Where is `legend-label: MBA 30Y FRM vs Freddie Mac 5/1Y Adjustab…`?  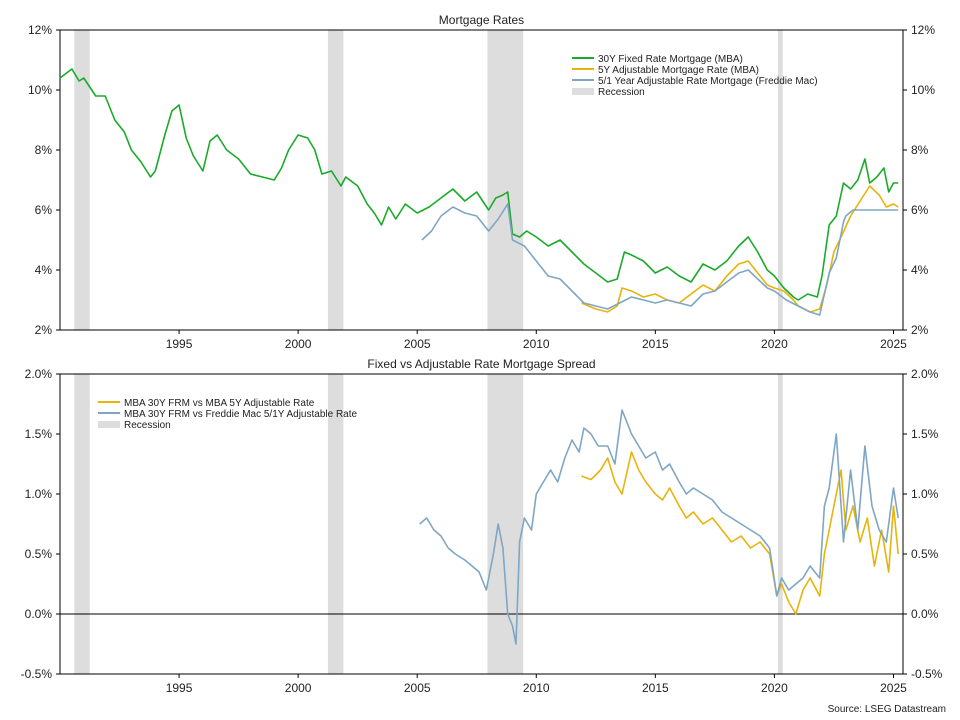 legend-label: MBA 30Y FRM vs Freddie Mac 5/1Y Adjustab… is located at coordinates (241, 414).